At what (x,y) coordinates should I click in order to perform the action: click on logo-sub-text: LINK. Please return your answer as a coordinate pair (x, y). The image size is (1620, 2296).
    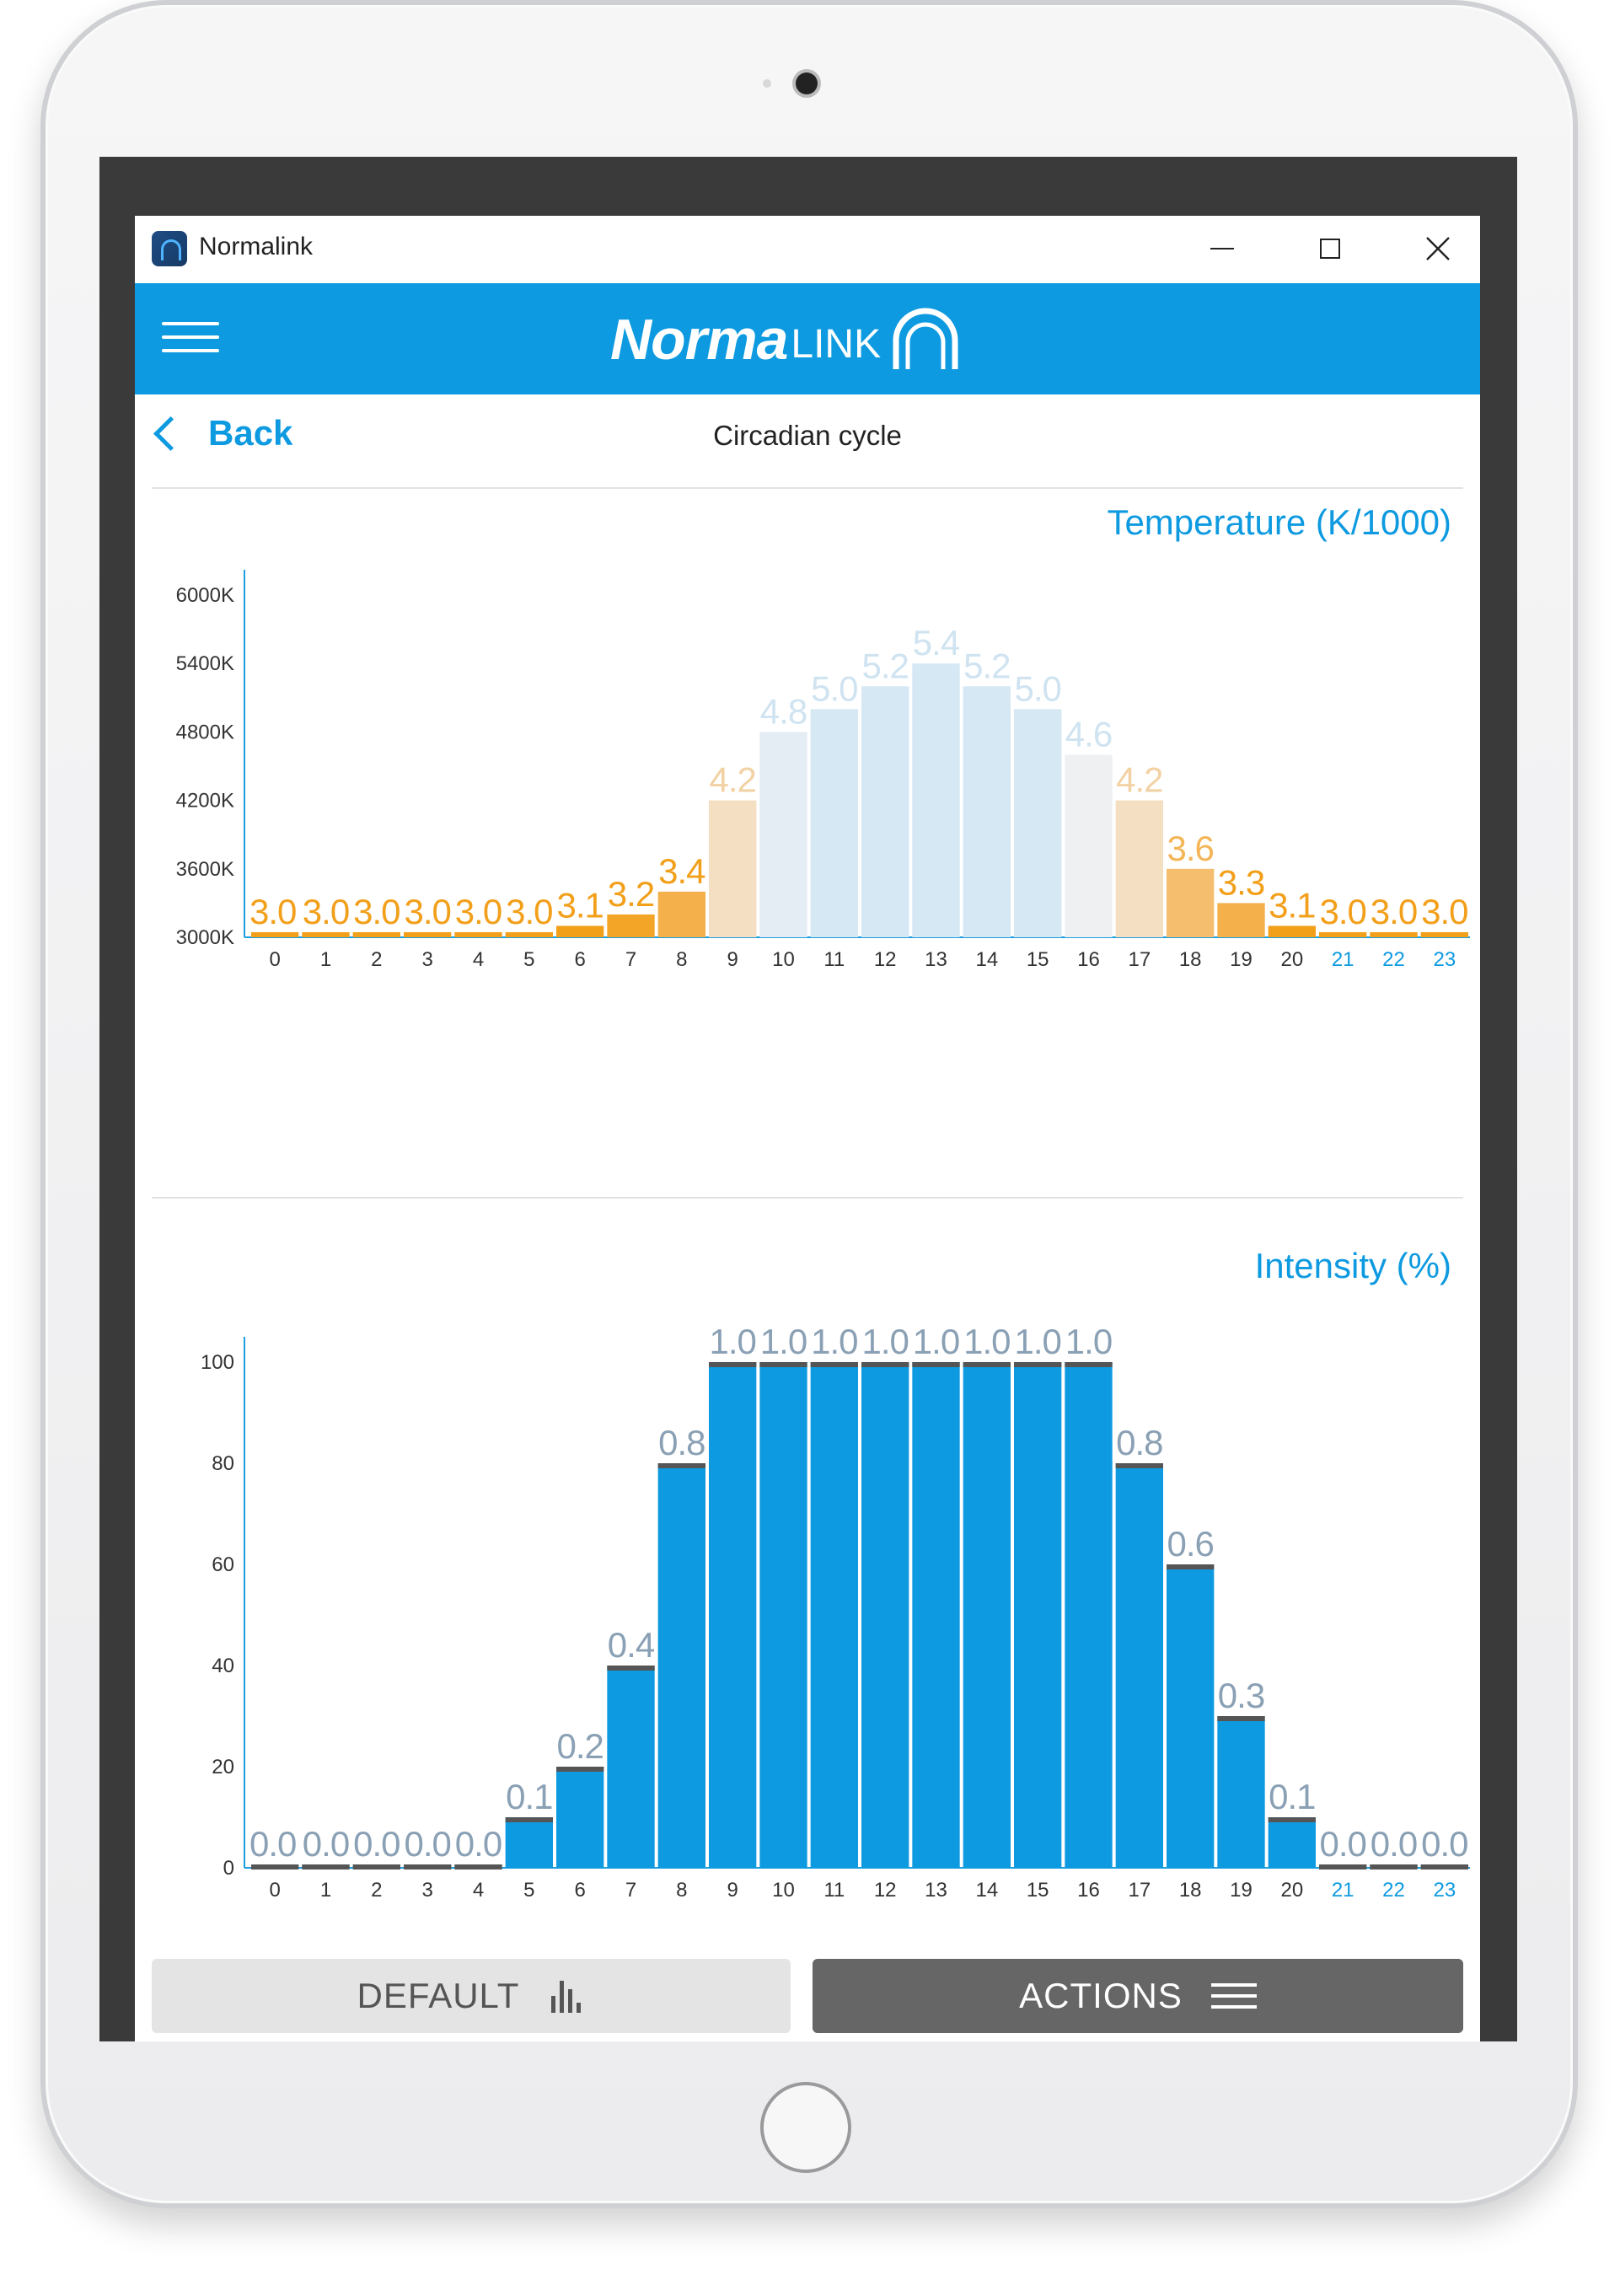
    Looking at the image, I should click on (836, 344).